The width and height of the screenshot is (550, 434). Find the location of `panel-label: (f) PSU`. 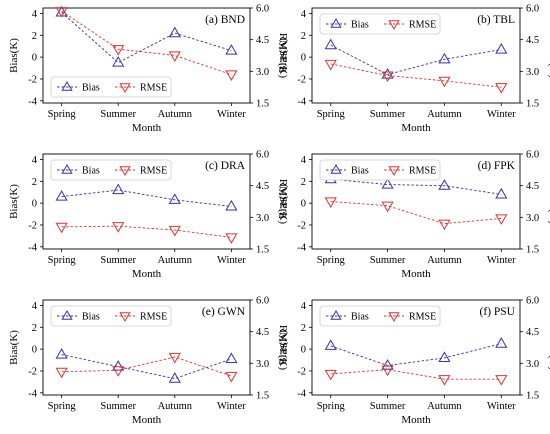

panel-label: (f) PSU is located at coordinates (498, 312).